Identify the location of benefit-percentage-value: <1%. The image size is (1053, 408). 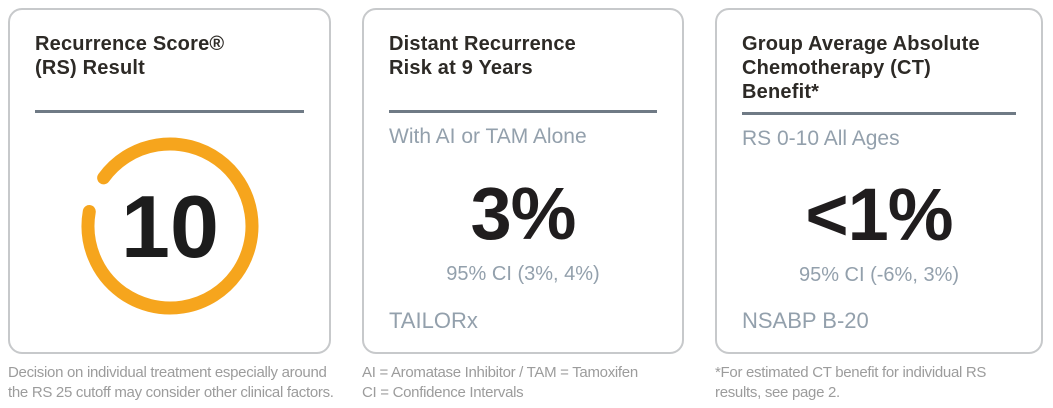
(879, 214).